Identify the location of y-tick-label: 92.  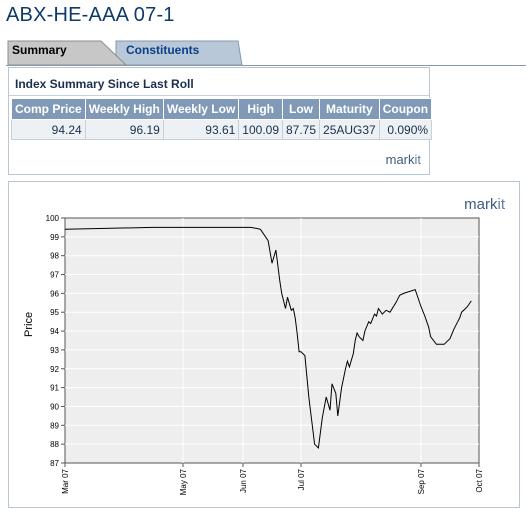
(54, 369).